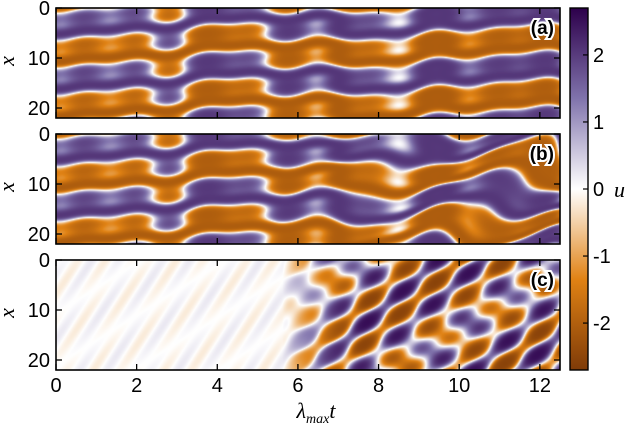 This screenshot has width=640, height=424. I want to click on x-axis-label-main: λ, so click(301, 410).